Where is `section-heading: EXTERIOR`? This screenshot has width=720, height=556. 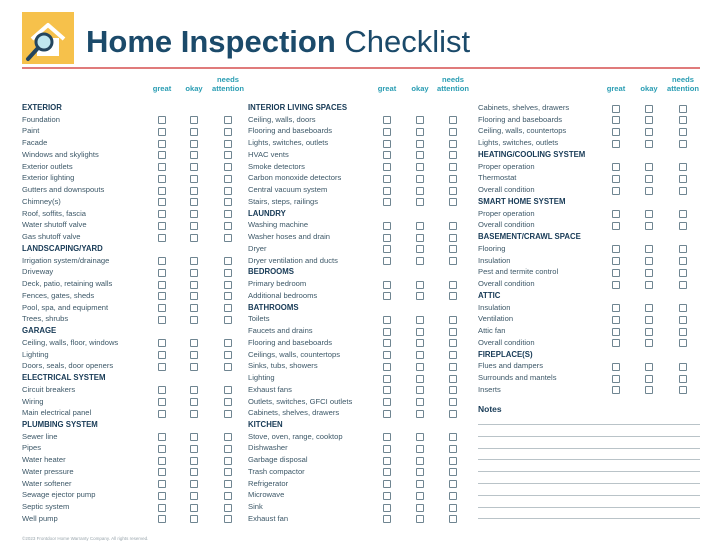
section-heading: EXTERIOR is located at coordinates (42, 107).